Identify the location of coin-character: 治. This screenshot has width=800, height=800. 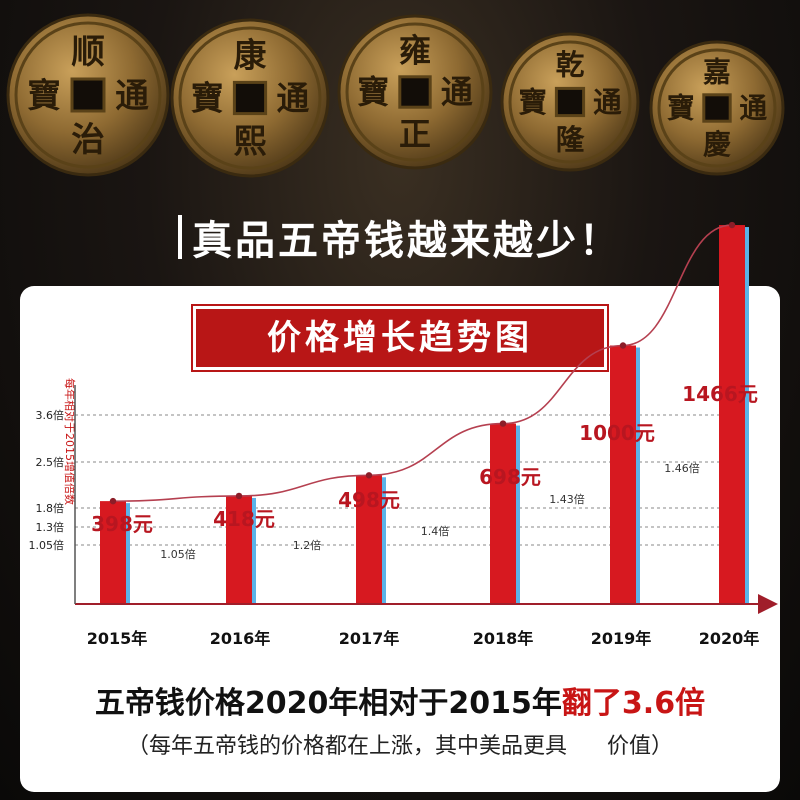
(88, 139).